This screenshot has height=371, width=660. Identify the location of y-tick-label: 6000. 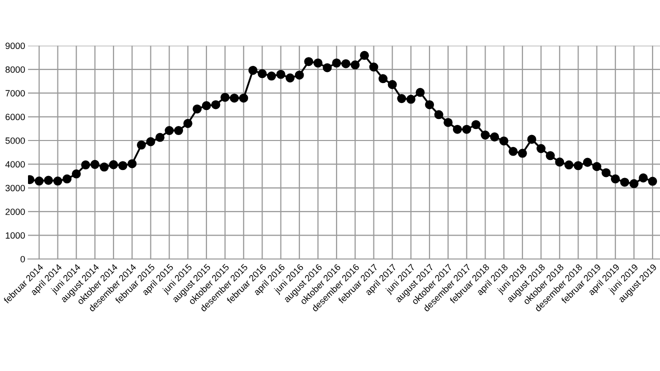
(15, 117).